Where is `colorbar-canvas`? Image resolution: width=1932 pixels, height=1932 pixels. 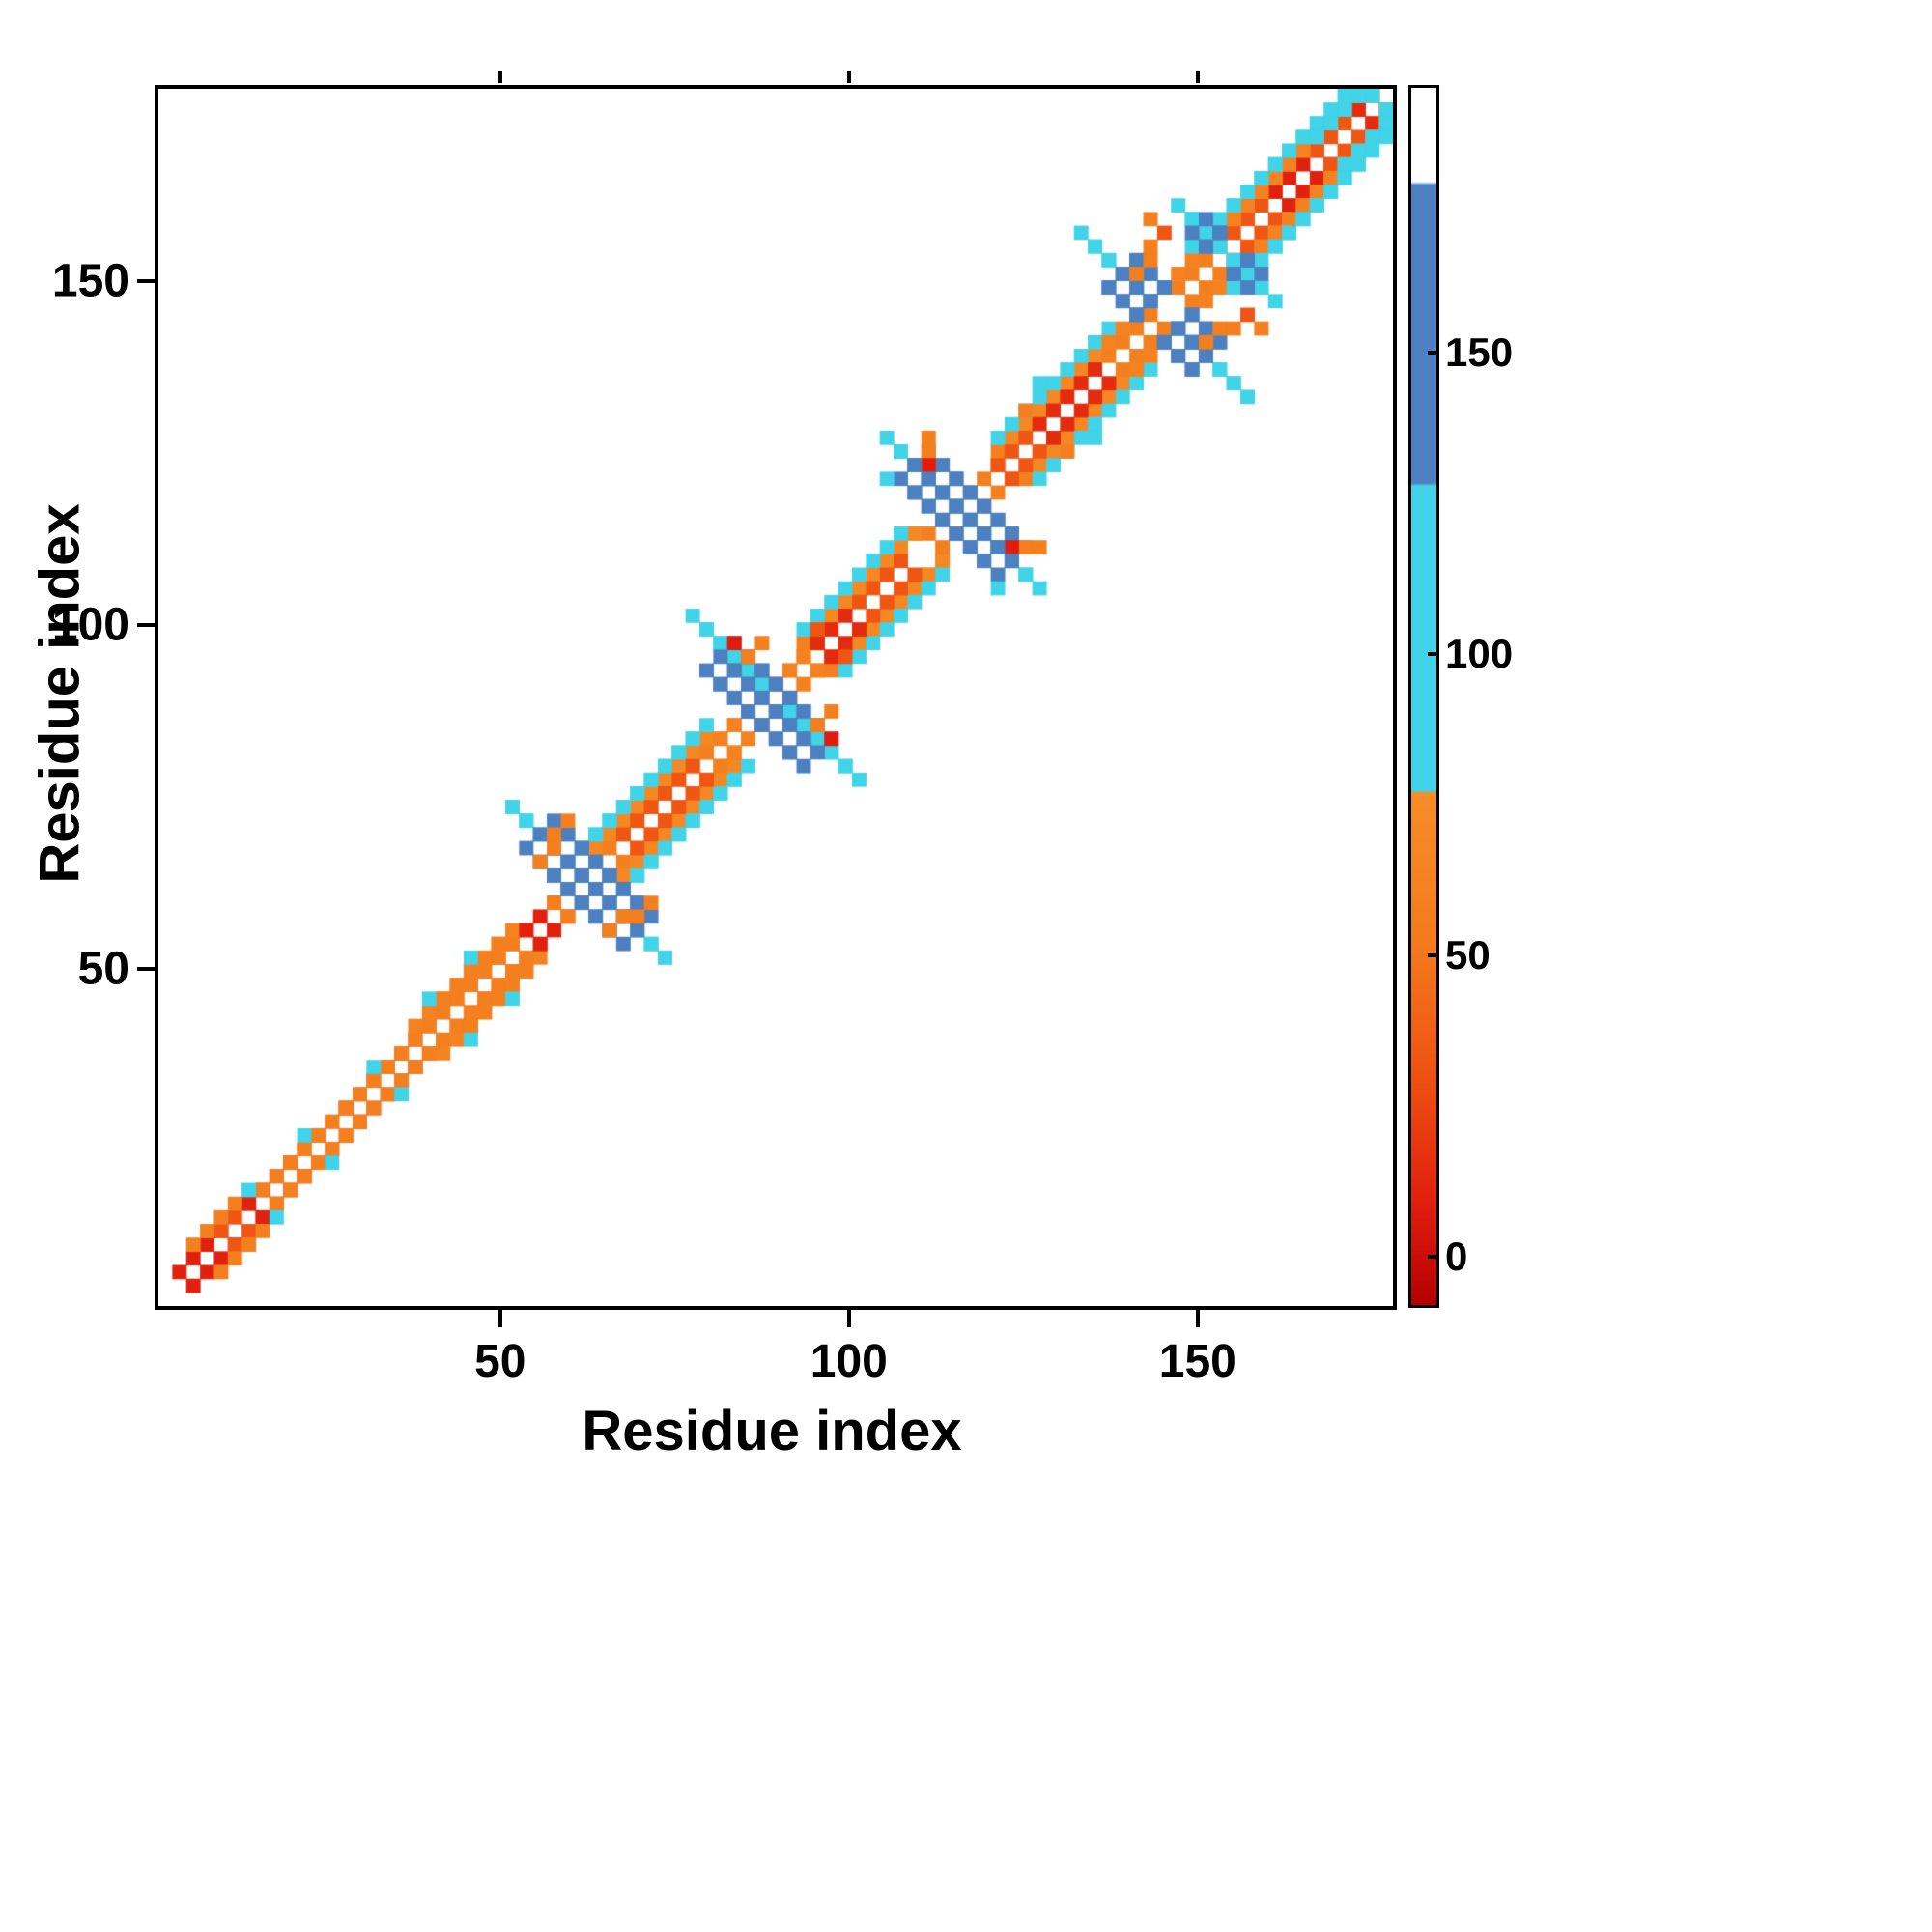 colorbar-canvas is located at coordinates (1423, 696).